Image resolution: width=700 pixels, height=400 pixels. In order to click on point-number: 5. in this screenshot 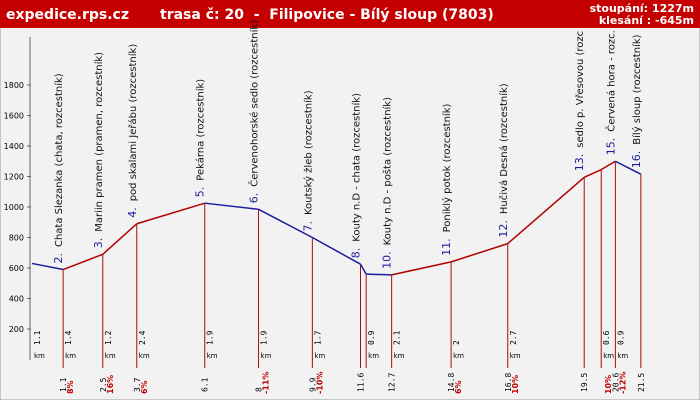, I will do `click(200, 192)`.